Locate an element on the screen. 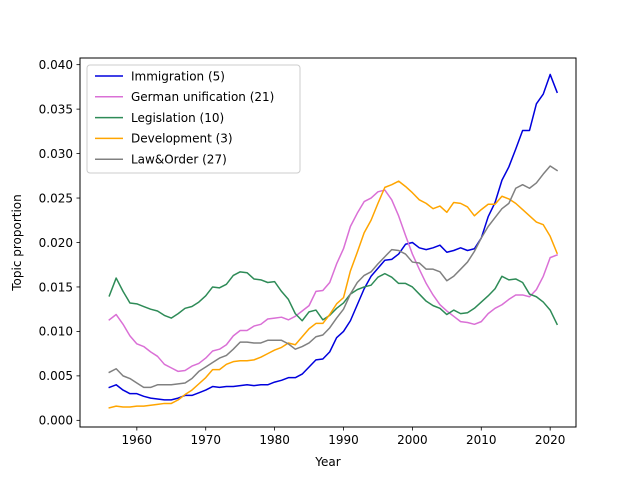 This screenshot has width=640, height=480. y-axis-label: Topic proportion is located at coordinates (17, 243).